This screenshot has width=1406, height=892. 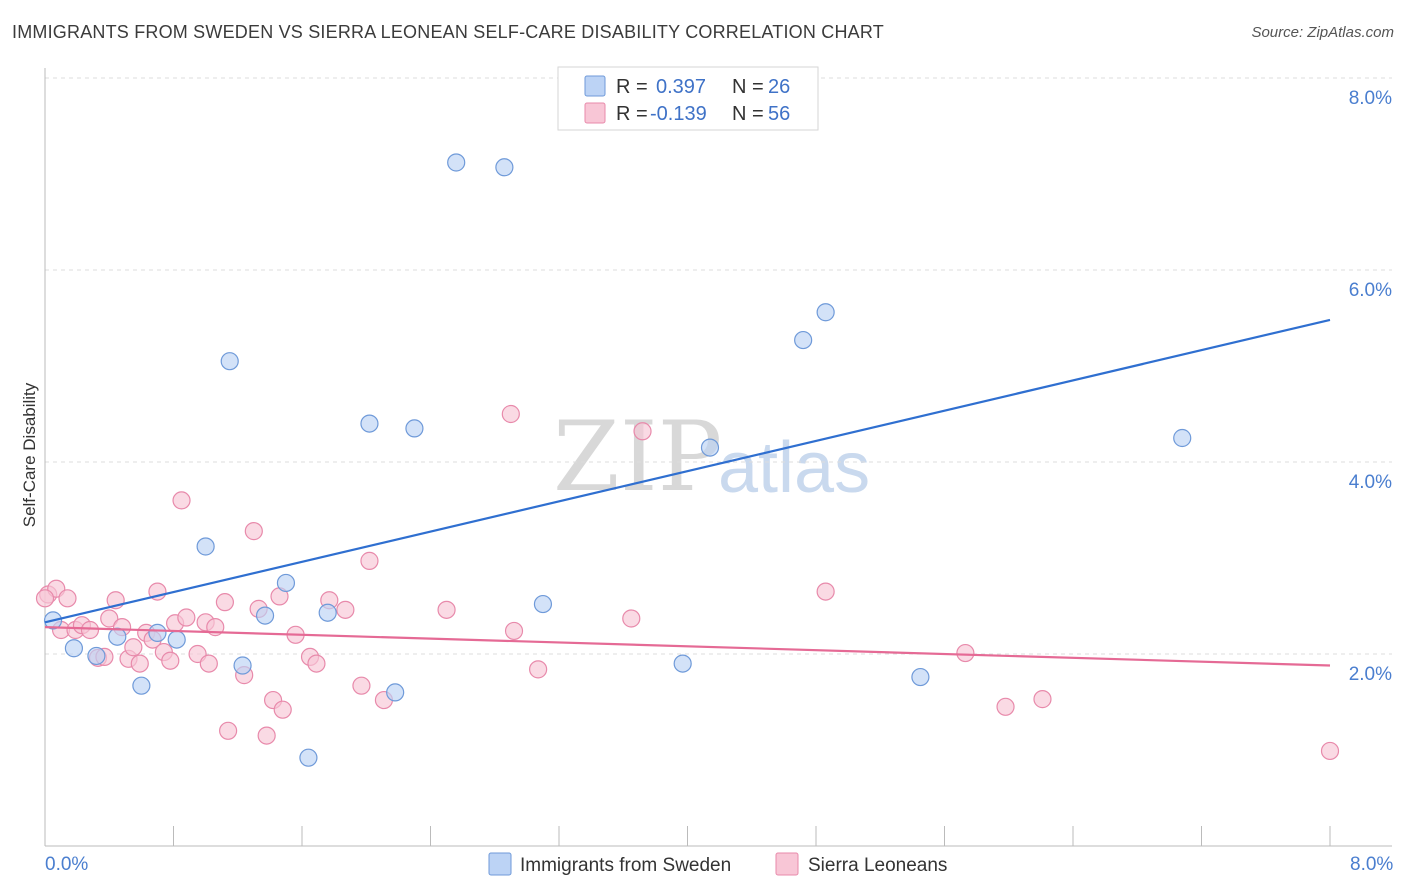 I want to click on series-legend: Immigrants from Sweden Sierra Leoneans, so click(x=717, y=864).